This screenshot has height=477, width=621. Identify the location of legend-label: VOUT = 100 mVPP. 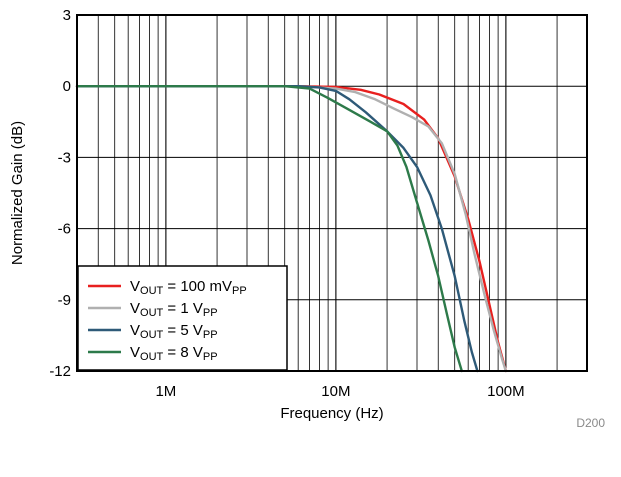
(188, 287).